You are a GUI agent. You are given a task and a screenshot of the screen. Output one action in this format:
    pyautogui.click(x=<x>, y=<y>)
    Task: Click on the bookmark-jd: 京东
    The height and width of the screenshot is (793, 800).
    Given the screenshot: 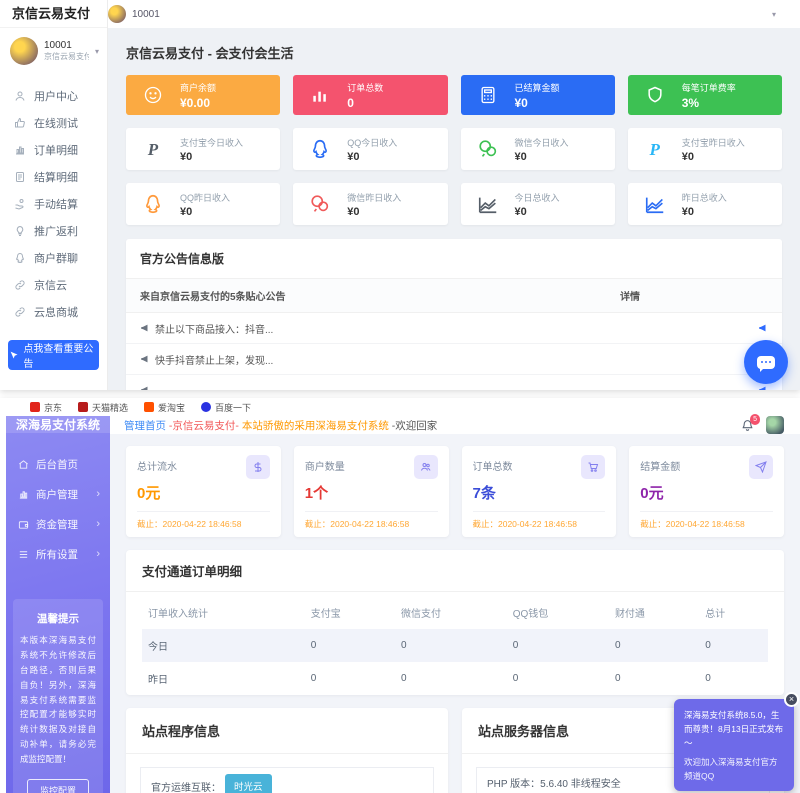 What is the action you would take?
    pyautogui.click(x=46, y=407)
    